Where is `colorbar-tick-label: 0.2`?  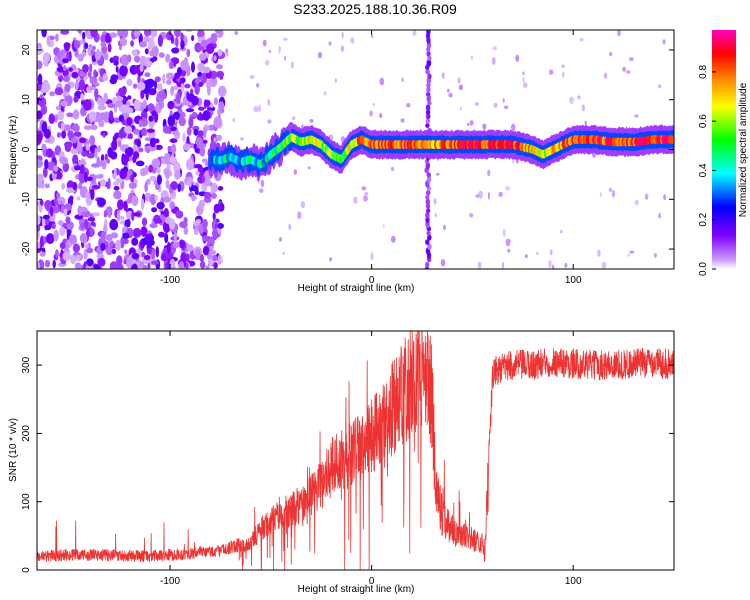 colorbar-tick-label: 0.2 is located at coordinates (703, 219).